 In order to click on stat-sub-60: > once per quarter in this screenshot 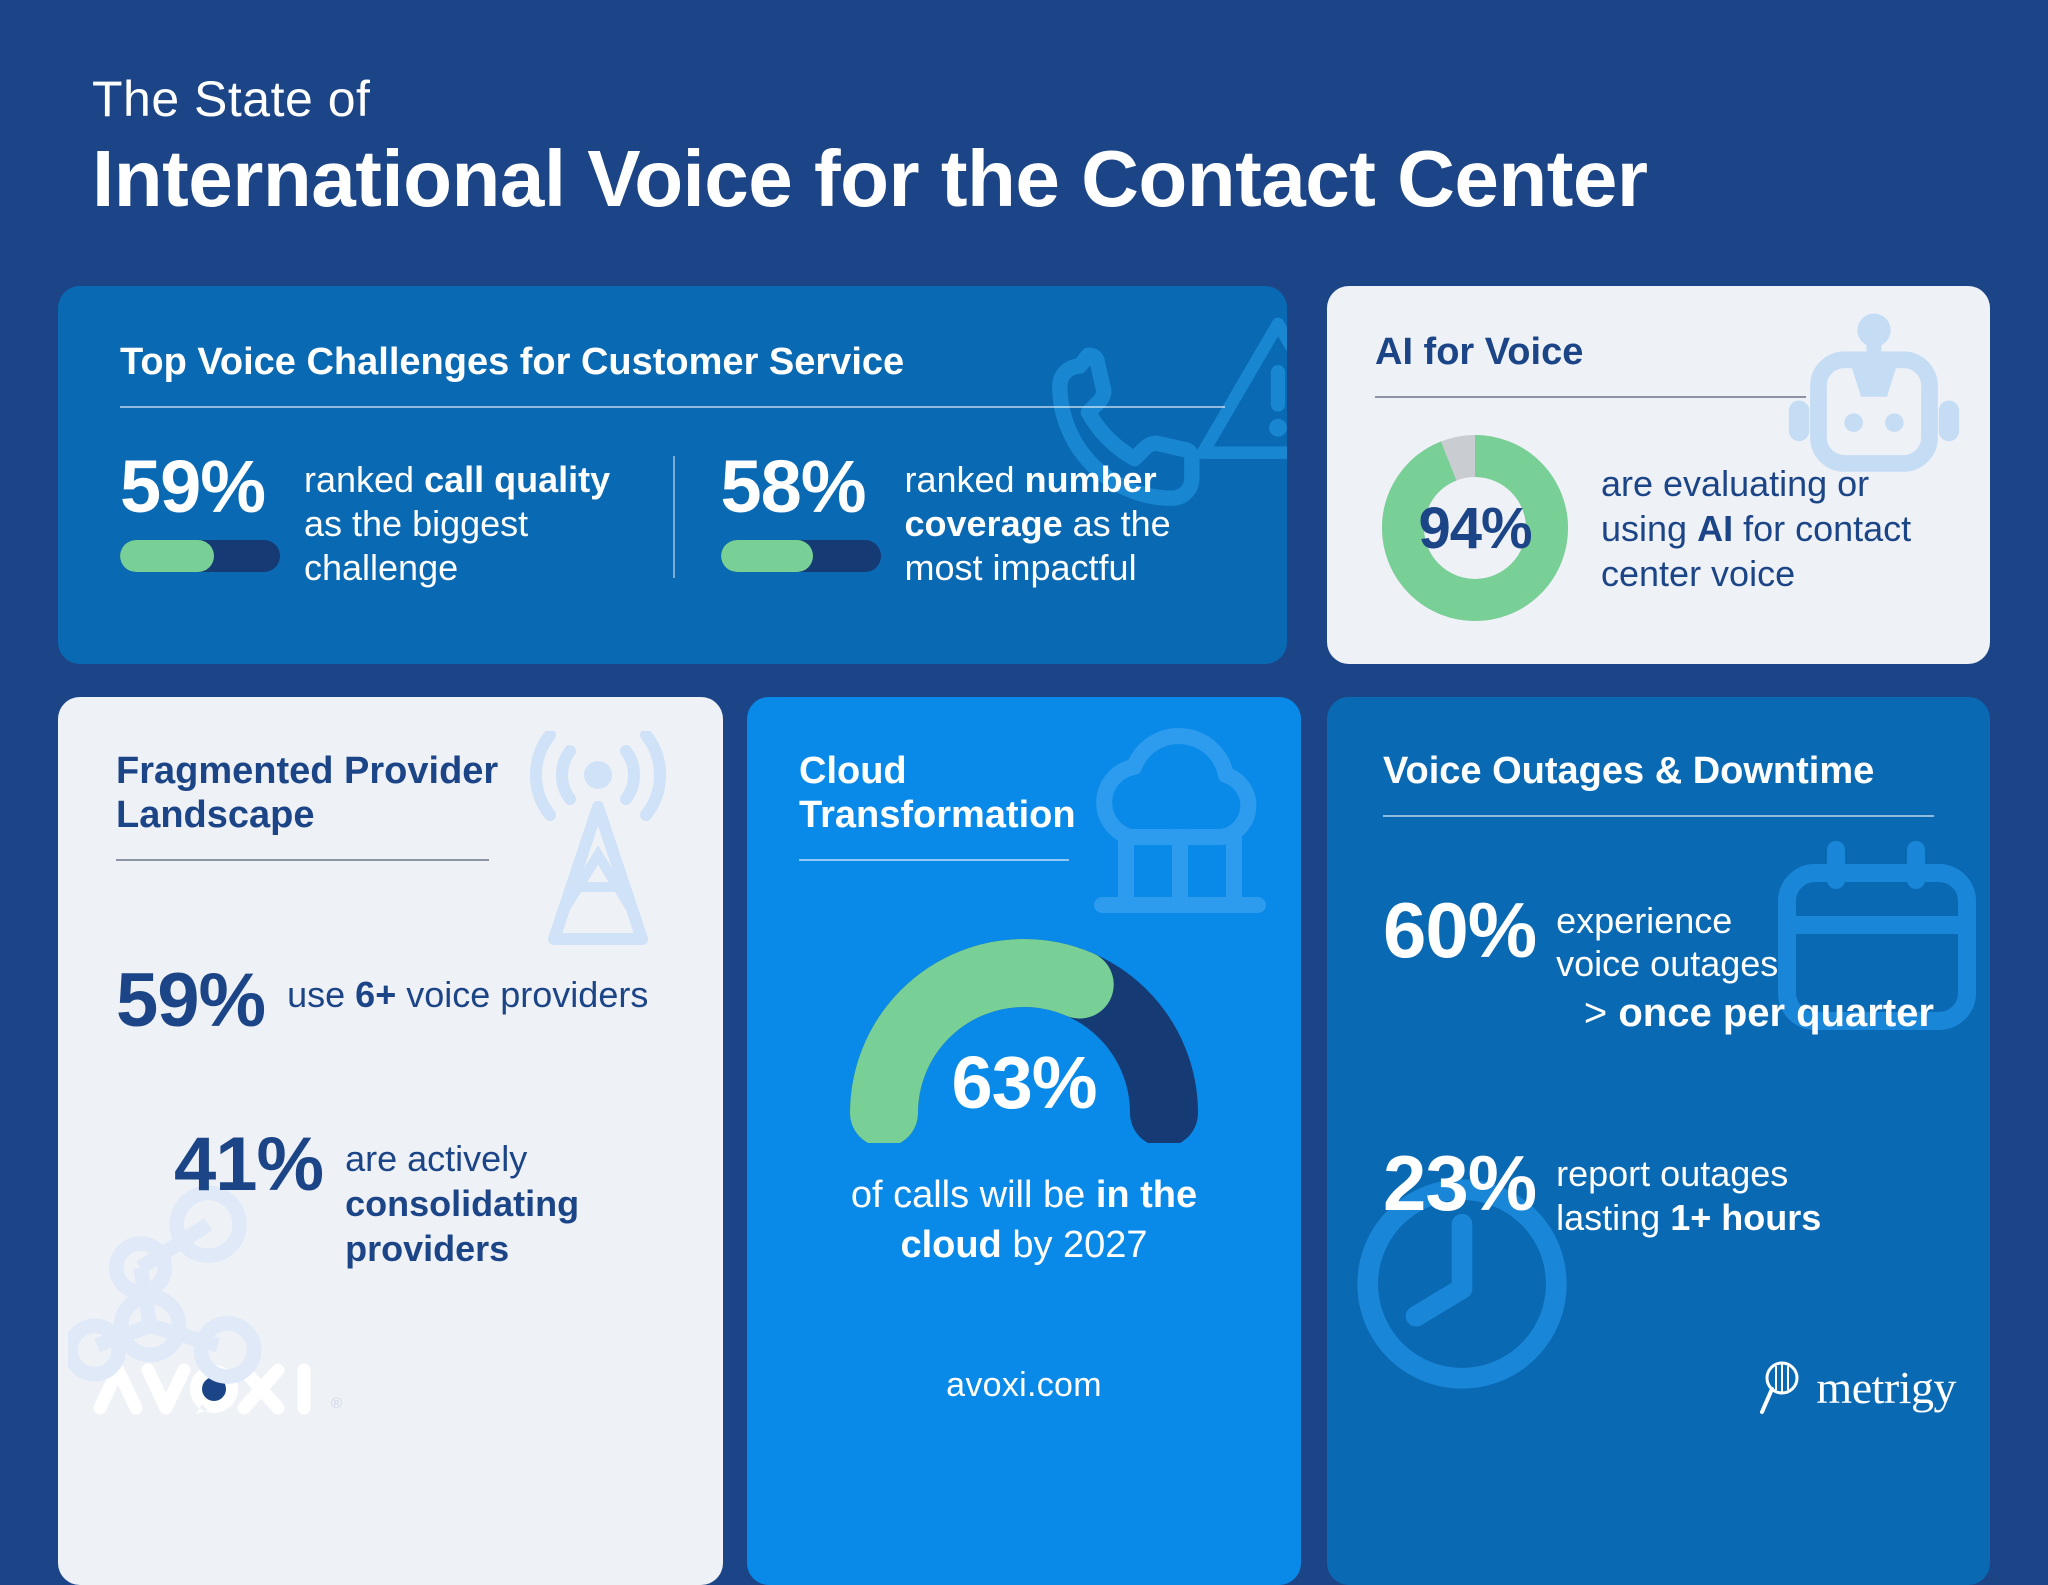, I will do `click(1658, 1013)`.